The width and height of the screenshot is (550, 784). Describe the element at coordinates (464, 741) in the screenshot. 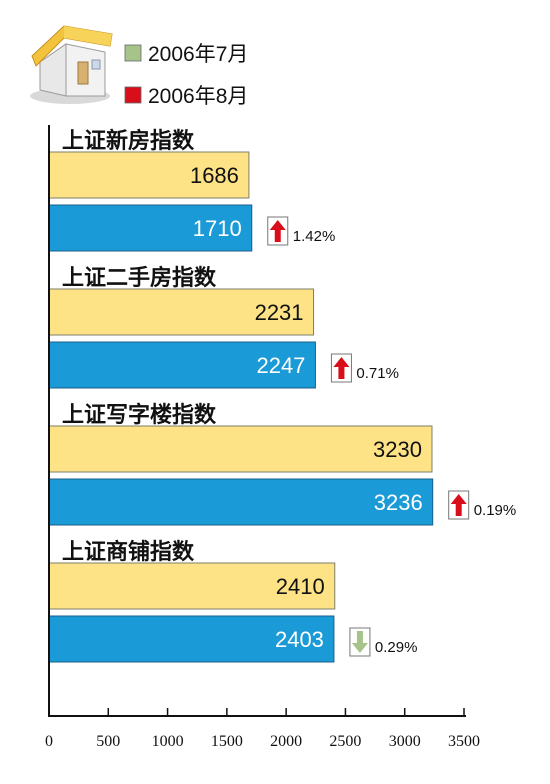

I see `x-tick-label: 3500` at that location.